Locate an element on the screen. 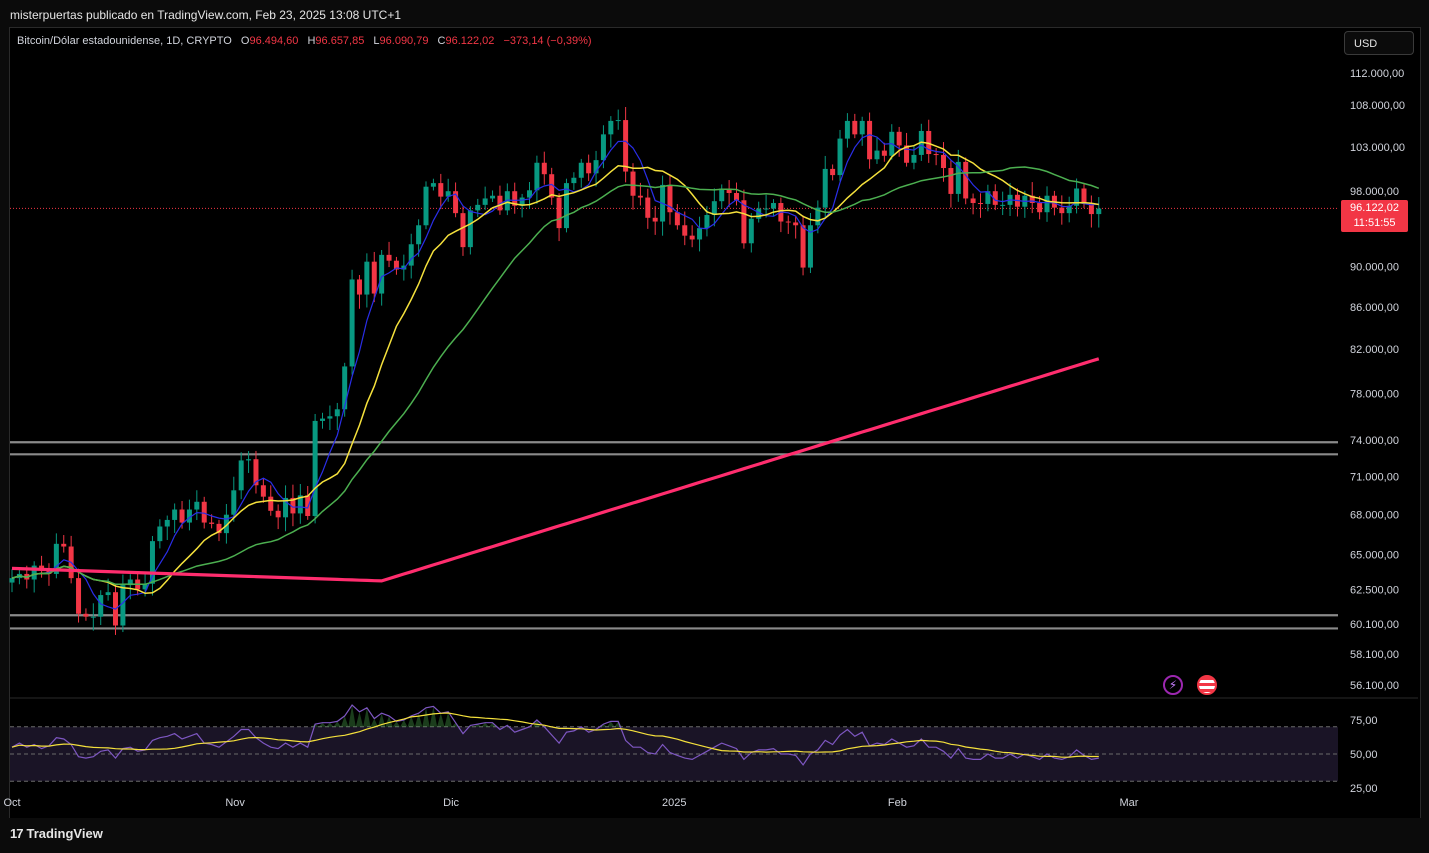 The image size is (1429, 853). price-axis-tick: 90.000,00 is located at coordinates (1374, 268).